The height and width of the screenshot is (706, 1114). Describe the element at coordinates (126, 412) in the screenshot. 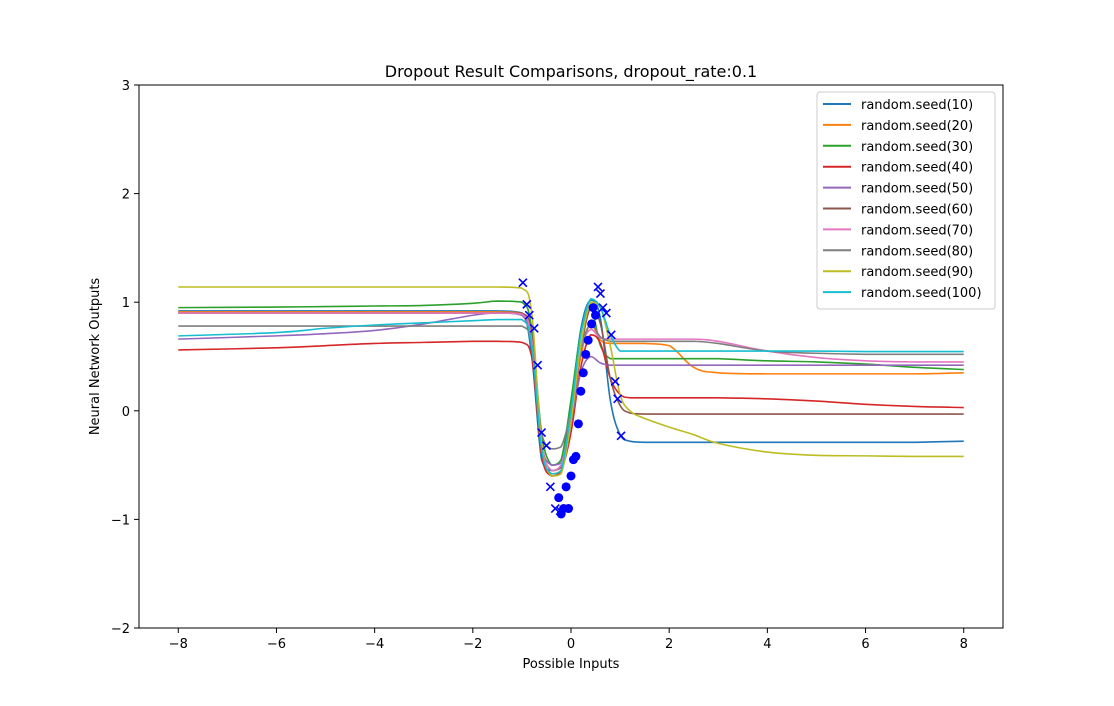

I see `y-tick-label: 0` at that location.